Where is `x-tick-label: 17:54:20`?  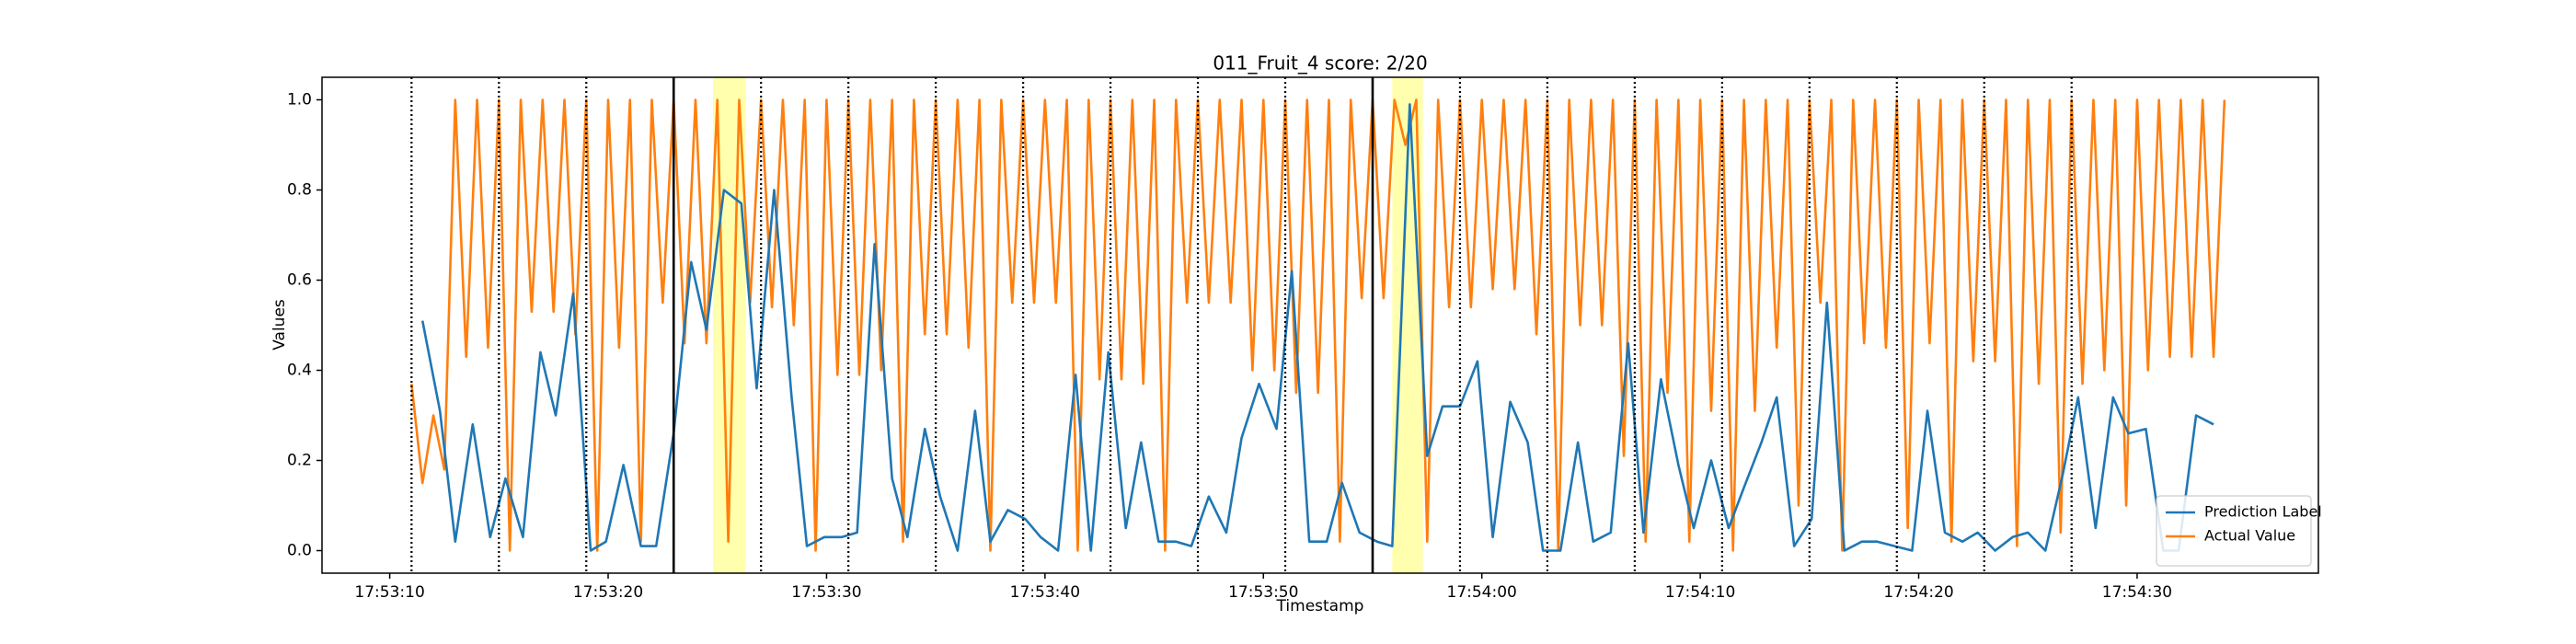 x-tick-label: 17:54:20 is located at coordinates (1918, 592).